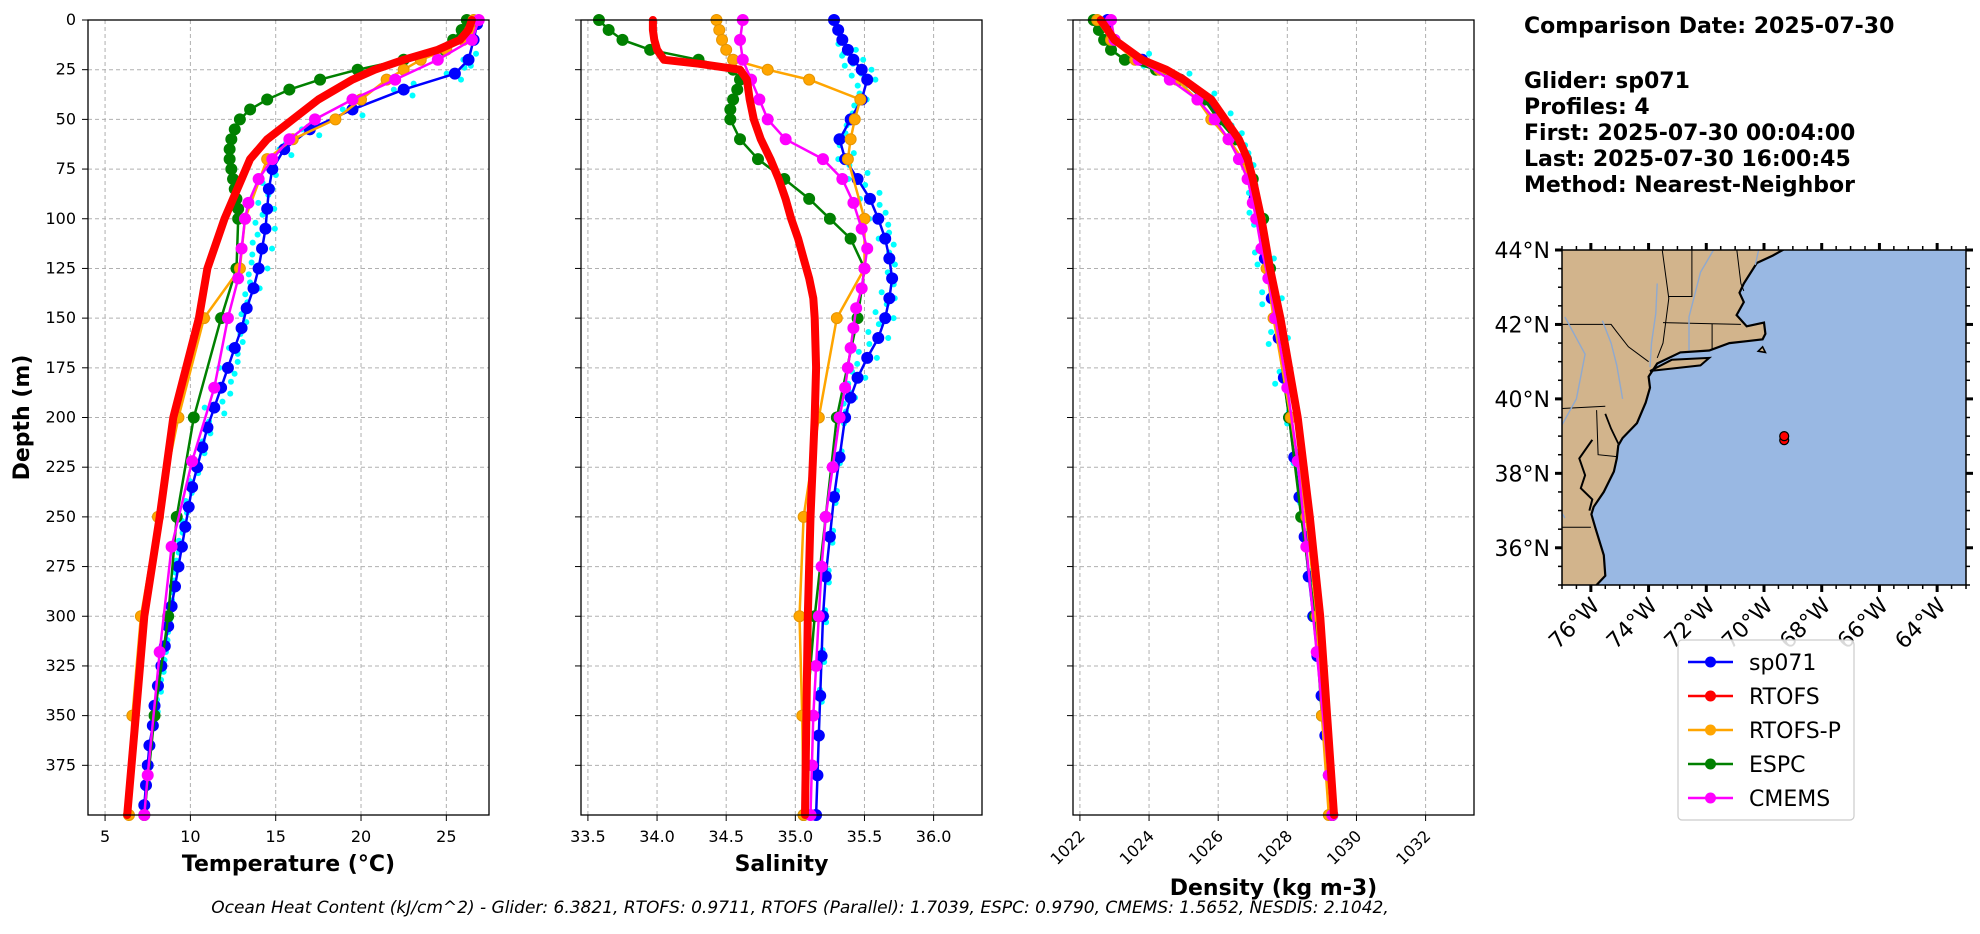  I want to click on y-tick-label: 175, so click(60, 367).